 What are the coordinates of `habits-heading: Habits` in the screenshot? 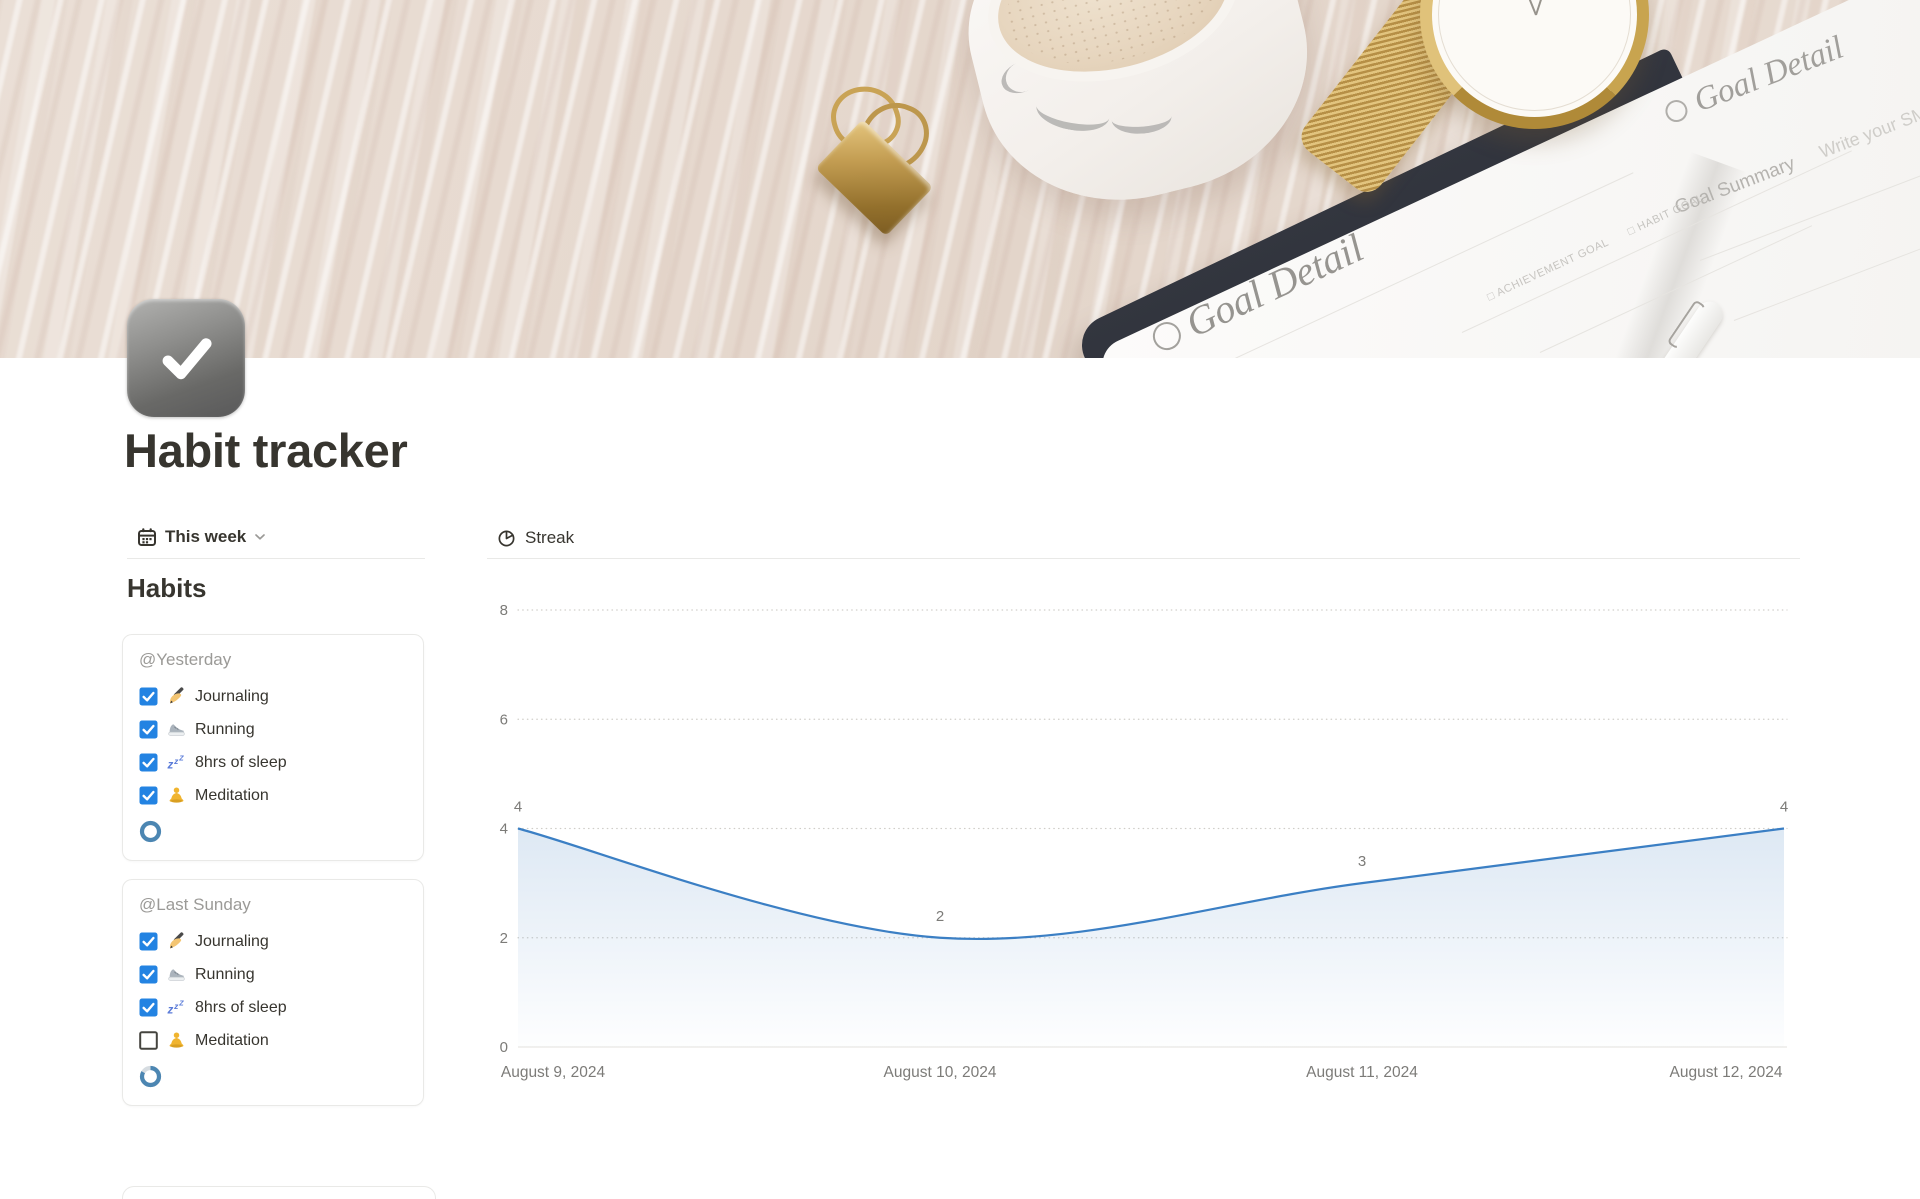 It's located at (167, 588).